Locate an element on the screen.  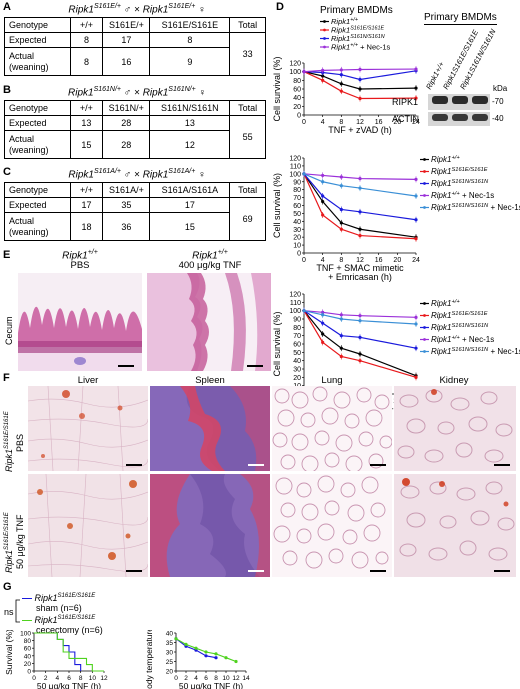
y-tick-label: 10 is located at coordinates (297, 246).